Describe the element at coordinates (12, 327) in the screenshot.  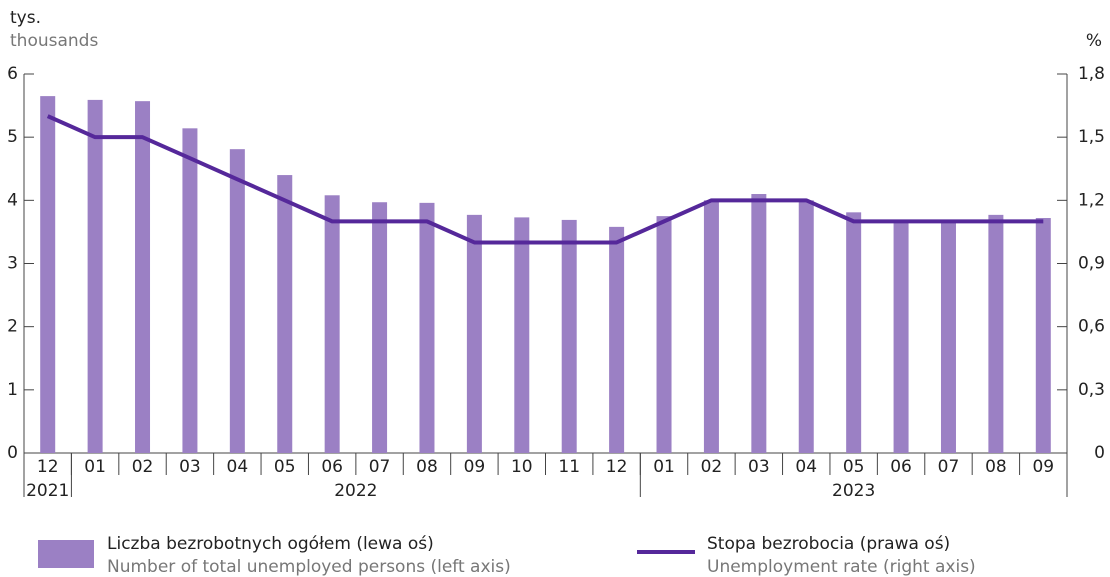
I see `y-tick-label: 2` at that location.